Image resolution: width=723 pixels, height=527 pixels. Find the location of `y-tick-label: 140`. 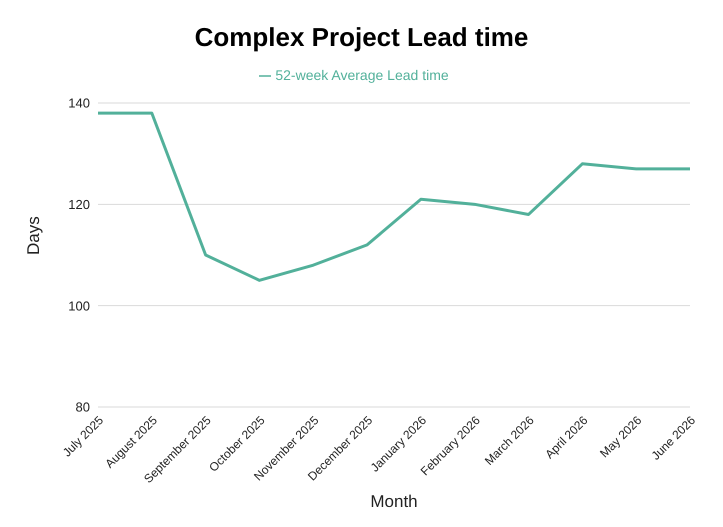

y-tick-label: 140 is located at coordinates (79, 103).